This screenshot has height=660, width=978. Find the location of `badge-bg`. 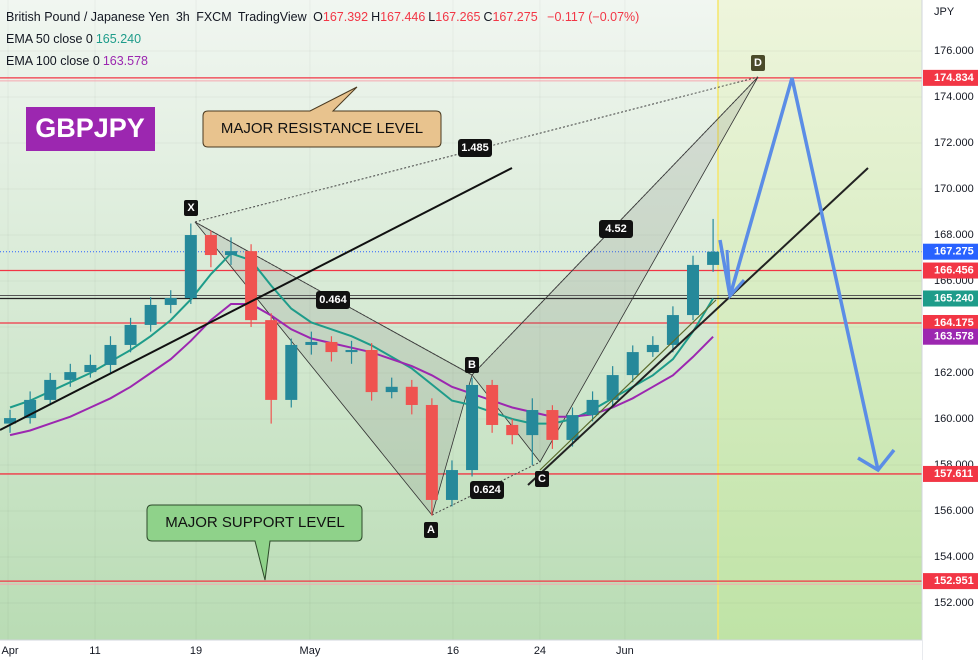

badge-bg is located at coordinates (90, 129).